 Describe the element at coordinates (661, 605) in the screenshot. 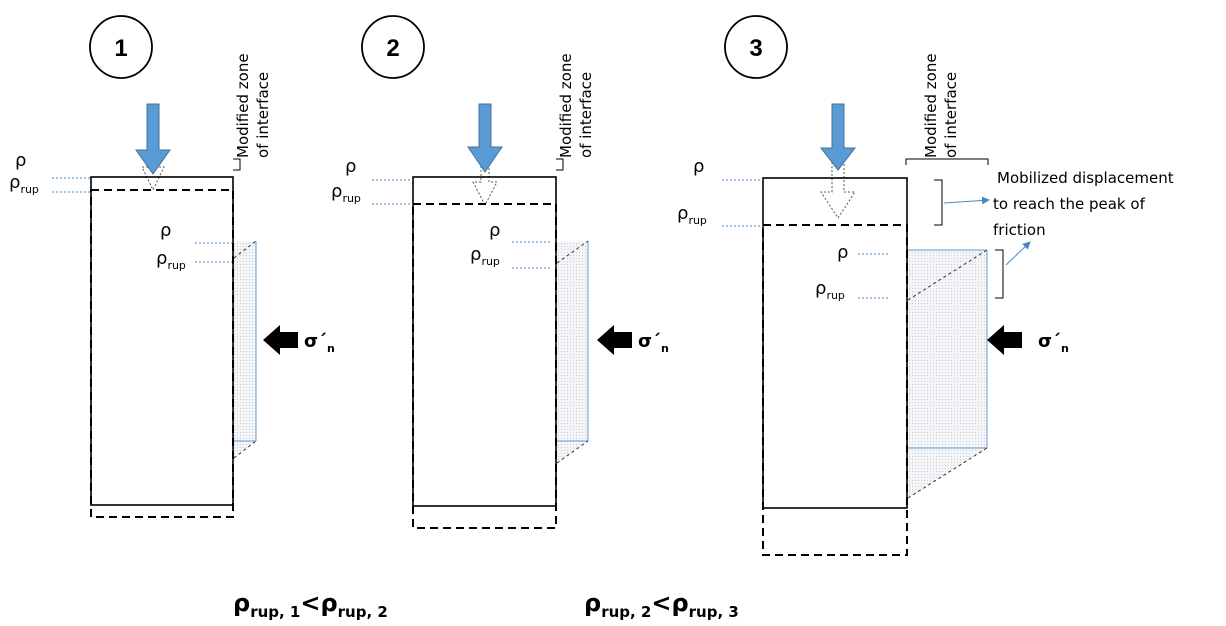

I see `comparison-2: ρrup, 2<ρrup, 3` at that location.